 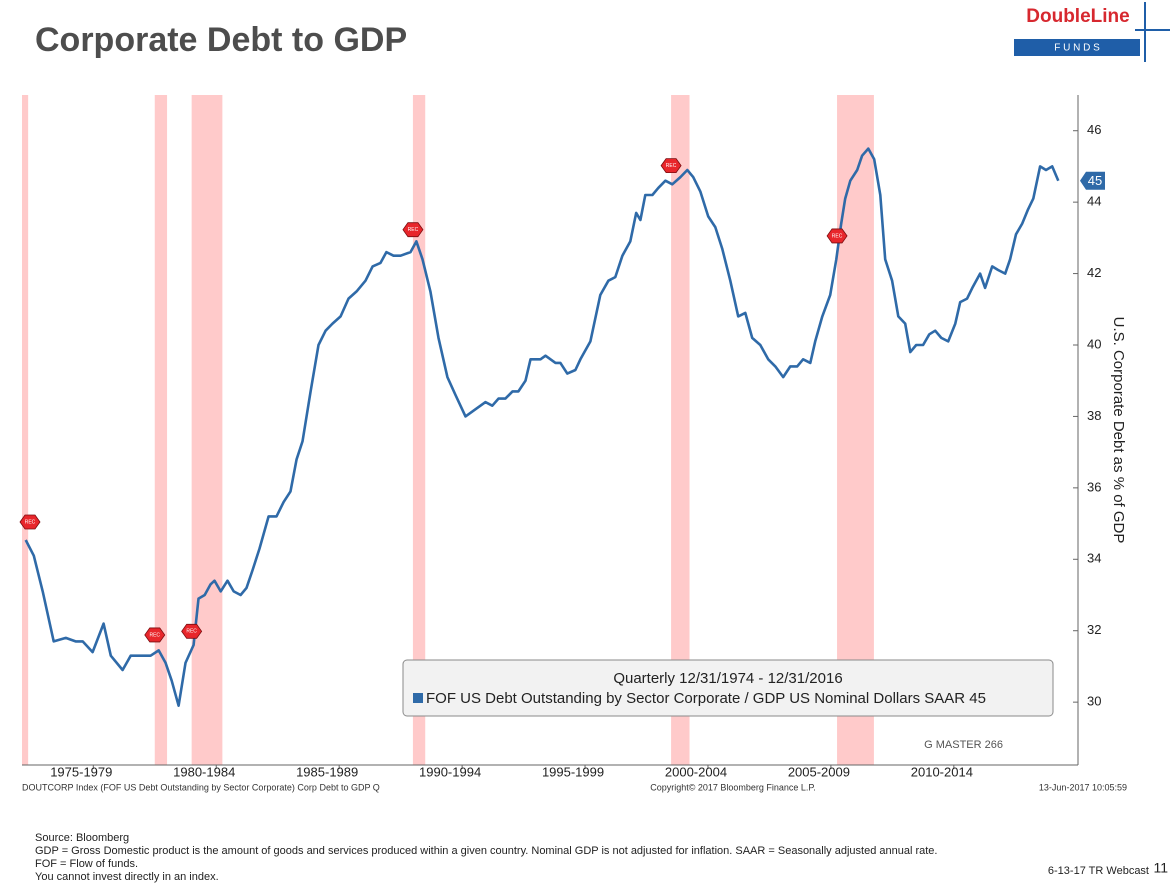 I want to click on y-axis-title: U.S. Corporate Debt as % of GDP, so click(x=1118, y=430).